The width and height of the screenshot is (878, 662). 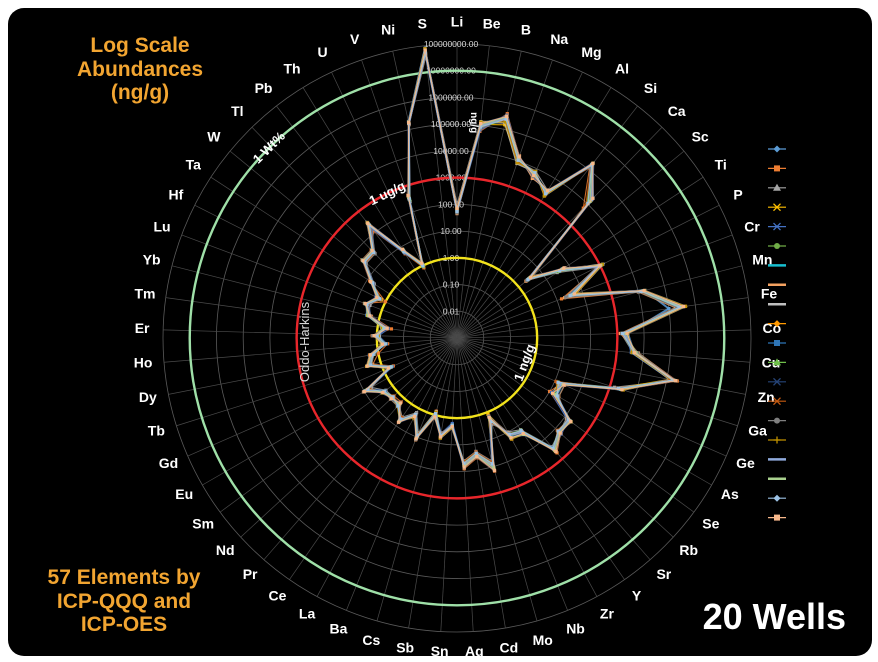 What do you see at coordinates (730, 494) in the screenshot?
I see `category-label-as: As` at bounding box center [730, 494].